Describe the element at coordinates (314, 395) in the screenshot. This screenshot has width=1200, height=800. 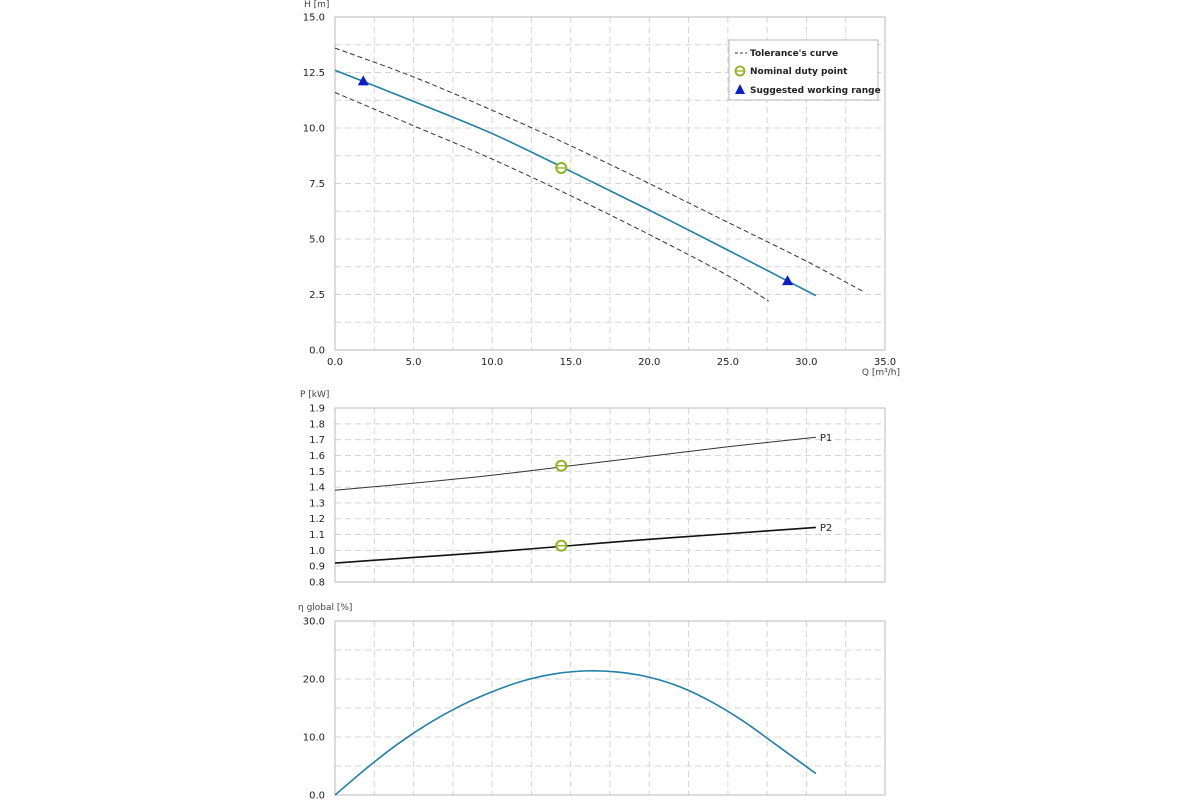
I see `power-y-axis-label: P [kW]` at that location.